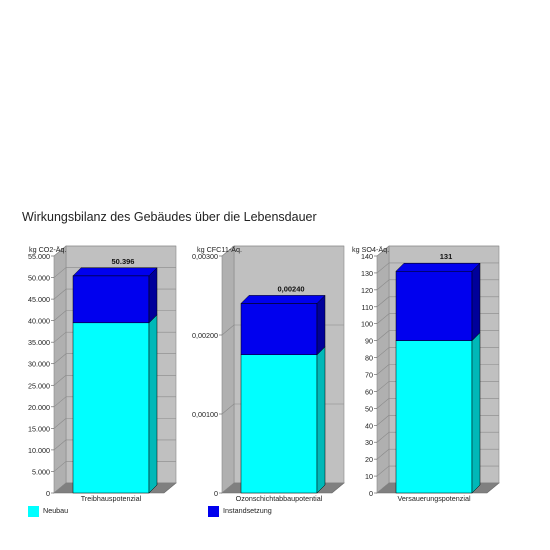  What do you see at coordinates (111, 498) in the screenshot?
I see `x-category-label: Treibhauspotenzial` at bounding box center [111, 498].